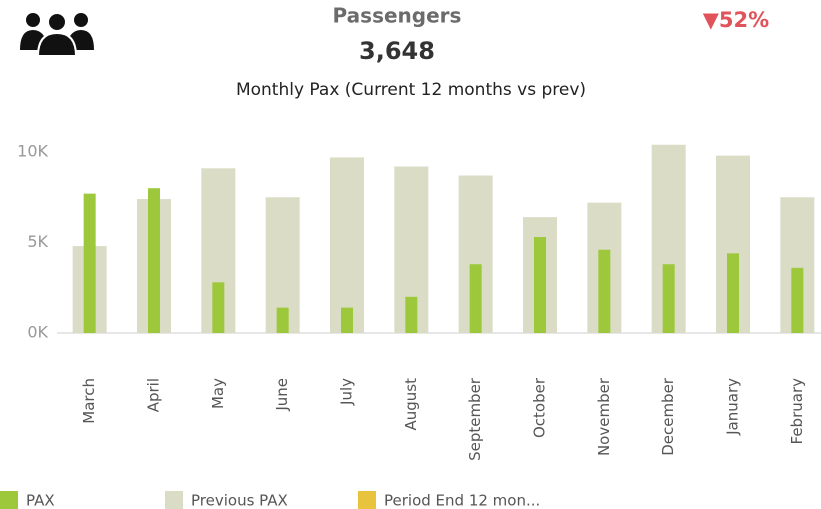  Describe the element at coordinates (218, 393) in the screenshot. I see `x-tick-label: May` at that location.